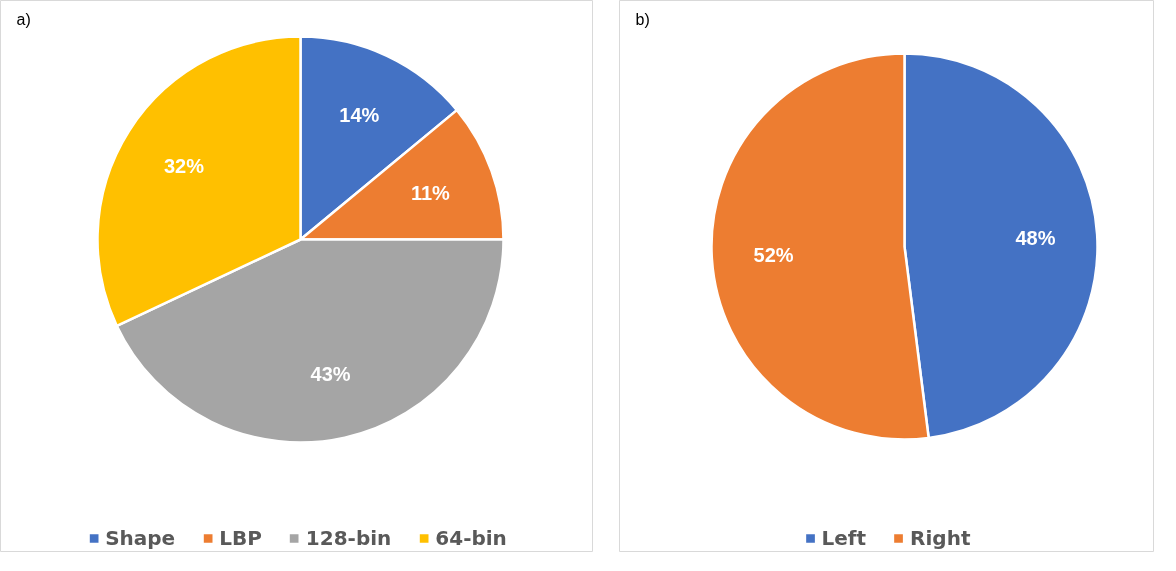 This screenshot has width=1176, height=571. Describe the element at coordinates (359, 114) in the screenshot. I see `data-label: 14%` at that location.